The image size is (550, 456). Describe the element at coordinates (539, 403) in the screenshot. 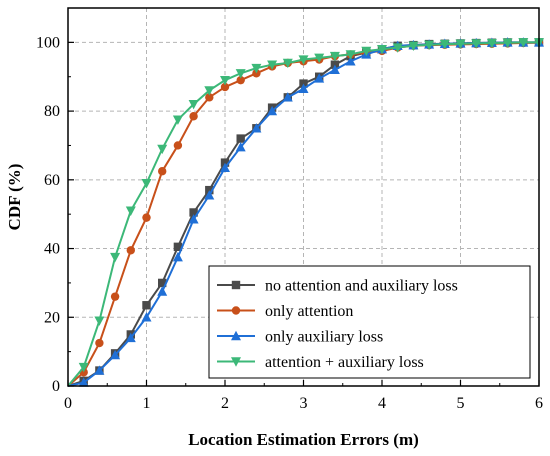

I see `x-tick-label: 6` at that location.